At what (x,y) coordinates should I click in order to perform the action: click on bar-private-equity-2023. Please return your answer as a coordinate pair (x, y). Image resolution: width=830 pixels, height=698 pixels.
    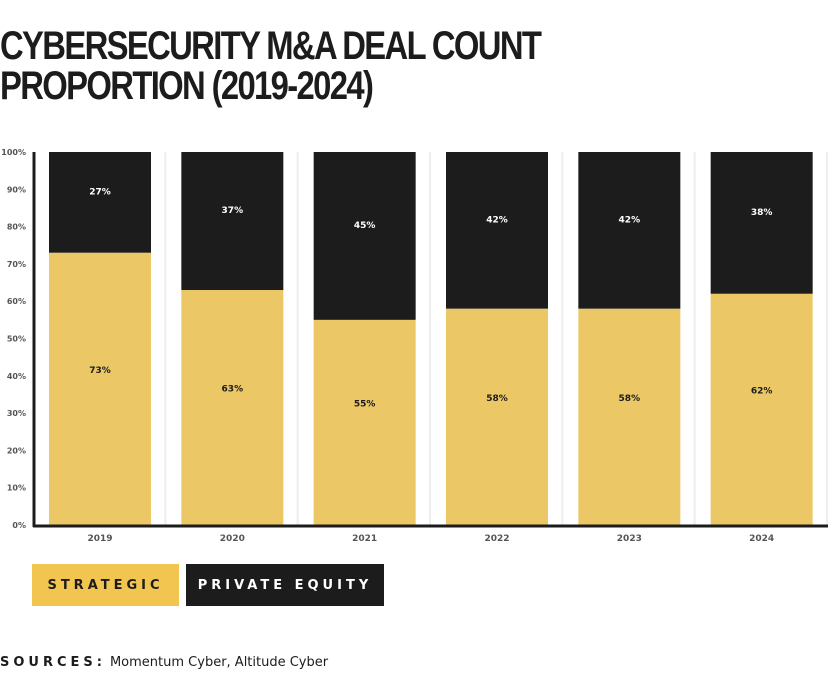
    Looking at the image, I should click on (629, 230).